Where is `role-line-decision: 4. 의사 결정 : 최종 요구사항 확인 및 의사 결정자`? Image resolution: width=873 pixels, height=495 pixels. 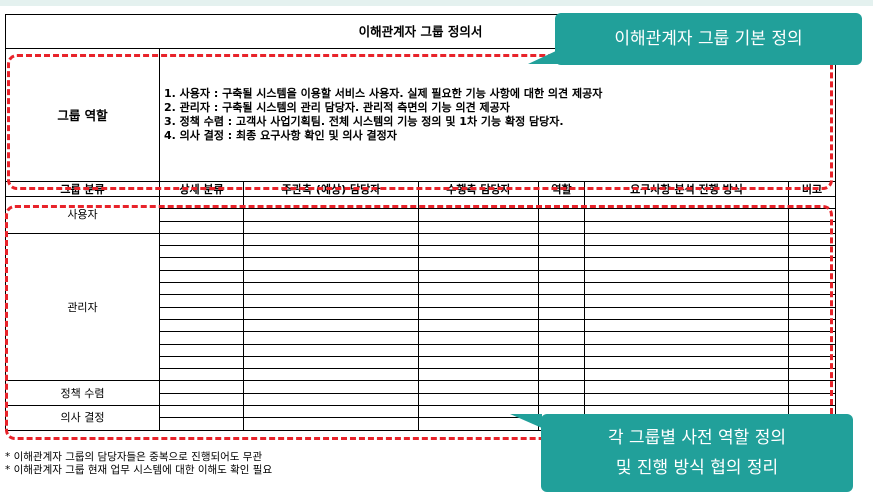
role-line-decision: 4. 의사 결정 : 최종 요구사항 확인 및 의사 결정자 is located at coordinates (280, 135).